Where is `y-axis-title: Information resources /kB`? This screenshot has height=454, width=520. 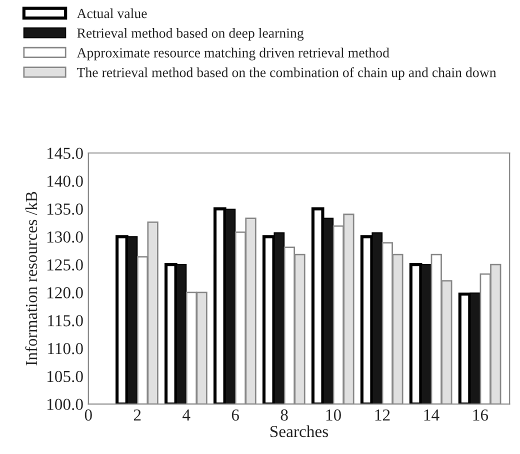
y-axis-title: Information resources /kB is located at coordinates (31, 279).